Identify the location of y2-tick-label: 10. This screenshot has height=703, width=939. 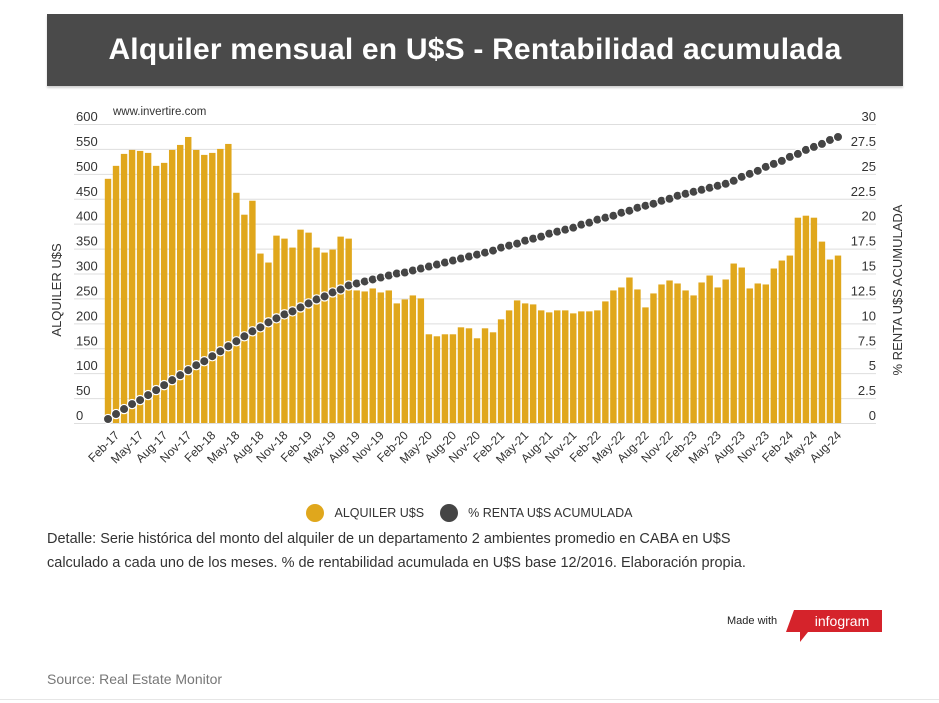
(869, 315).